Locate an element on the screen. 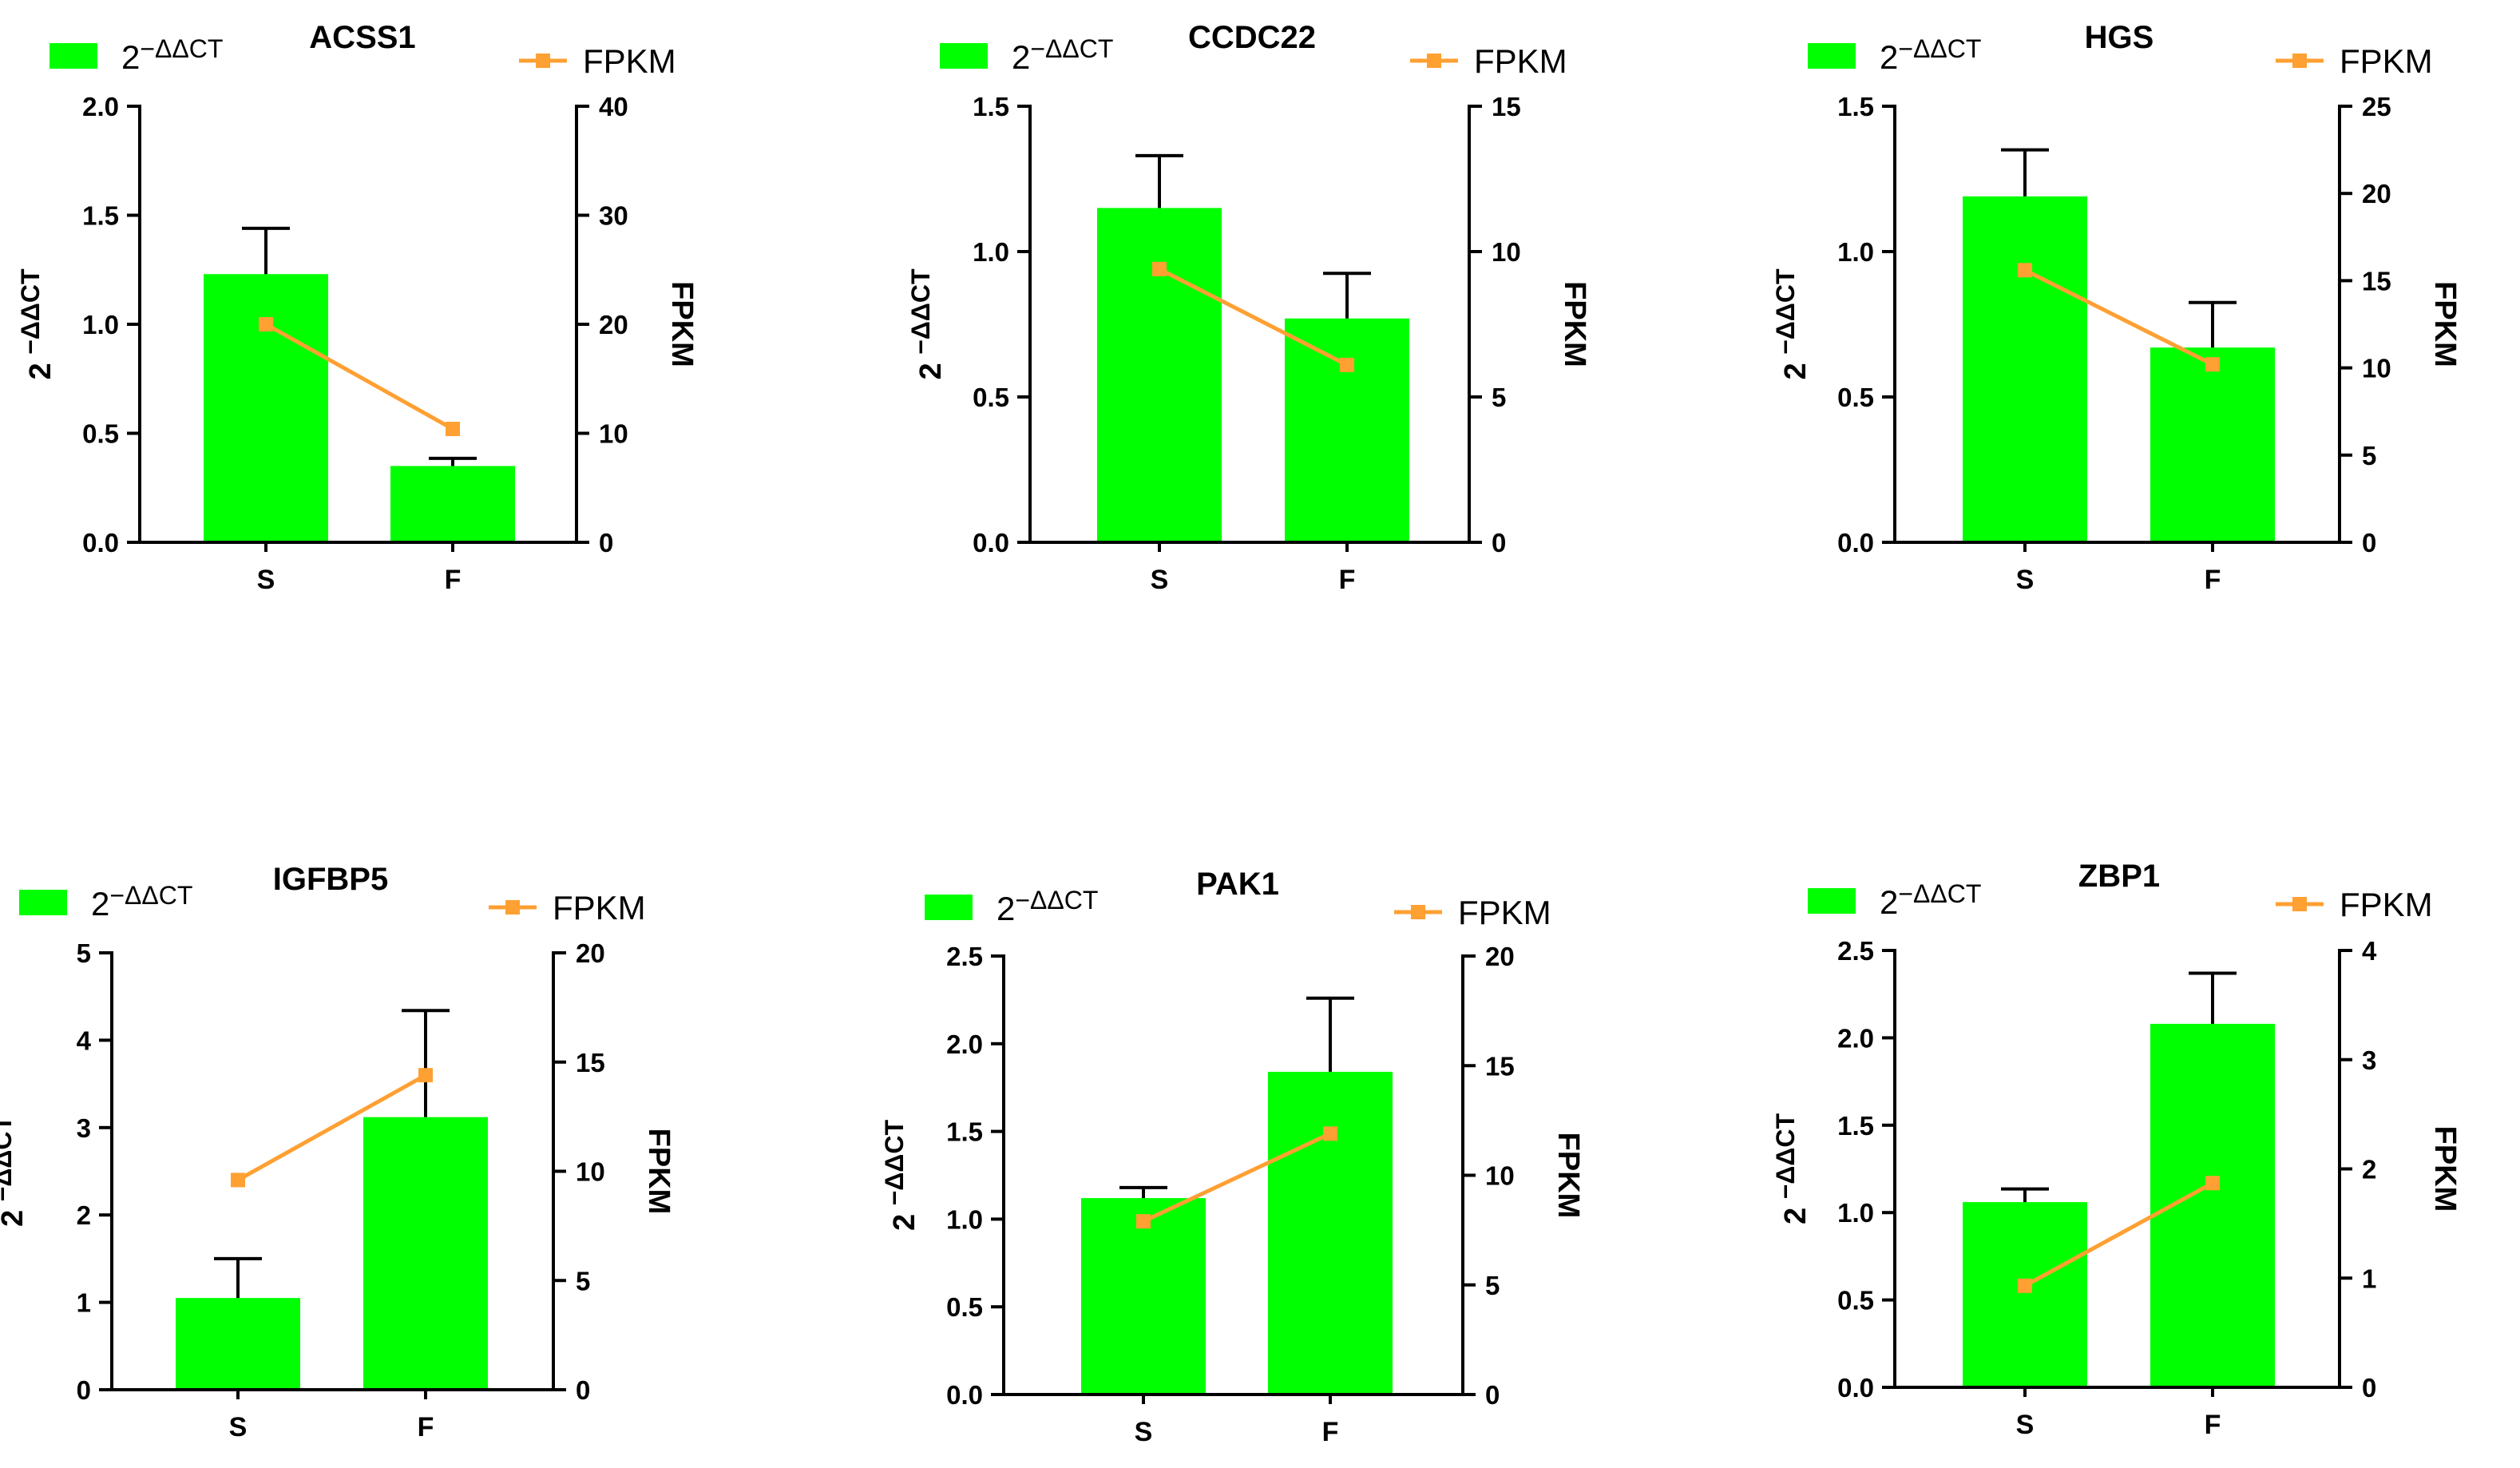  right-tick-label: 20 is located at coordinates (2376, 193).